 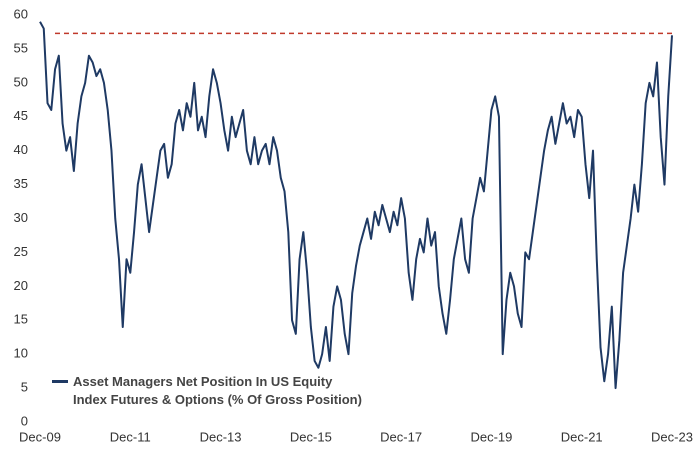 I want to click on y-tick-label: 5, so click(x=24, y=387).